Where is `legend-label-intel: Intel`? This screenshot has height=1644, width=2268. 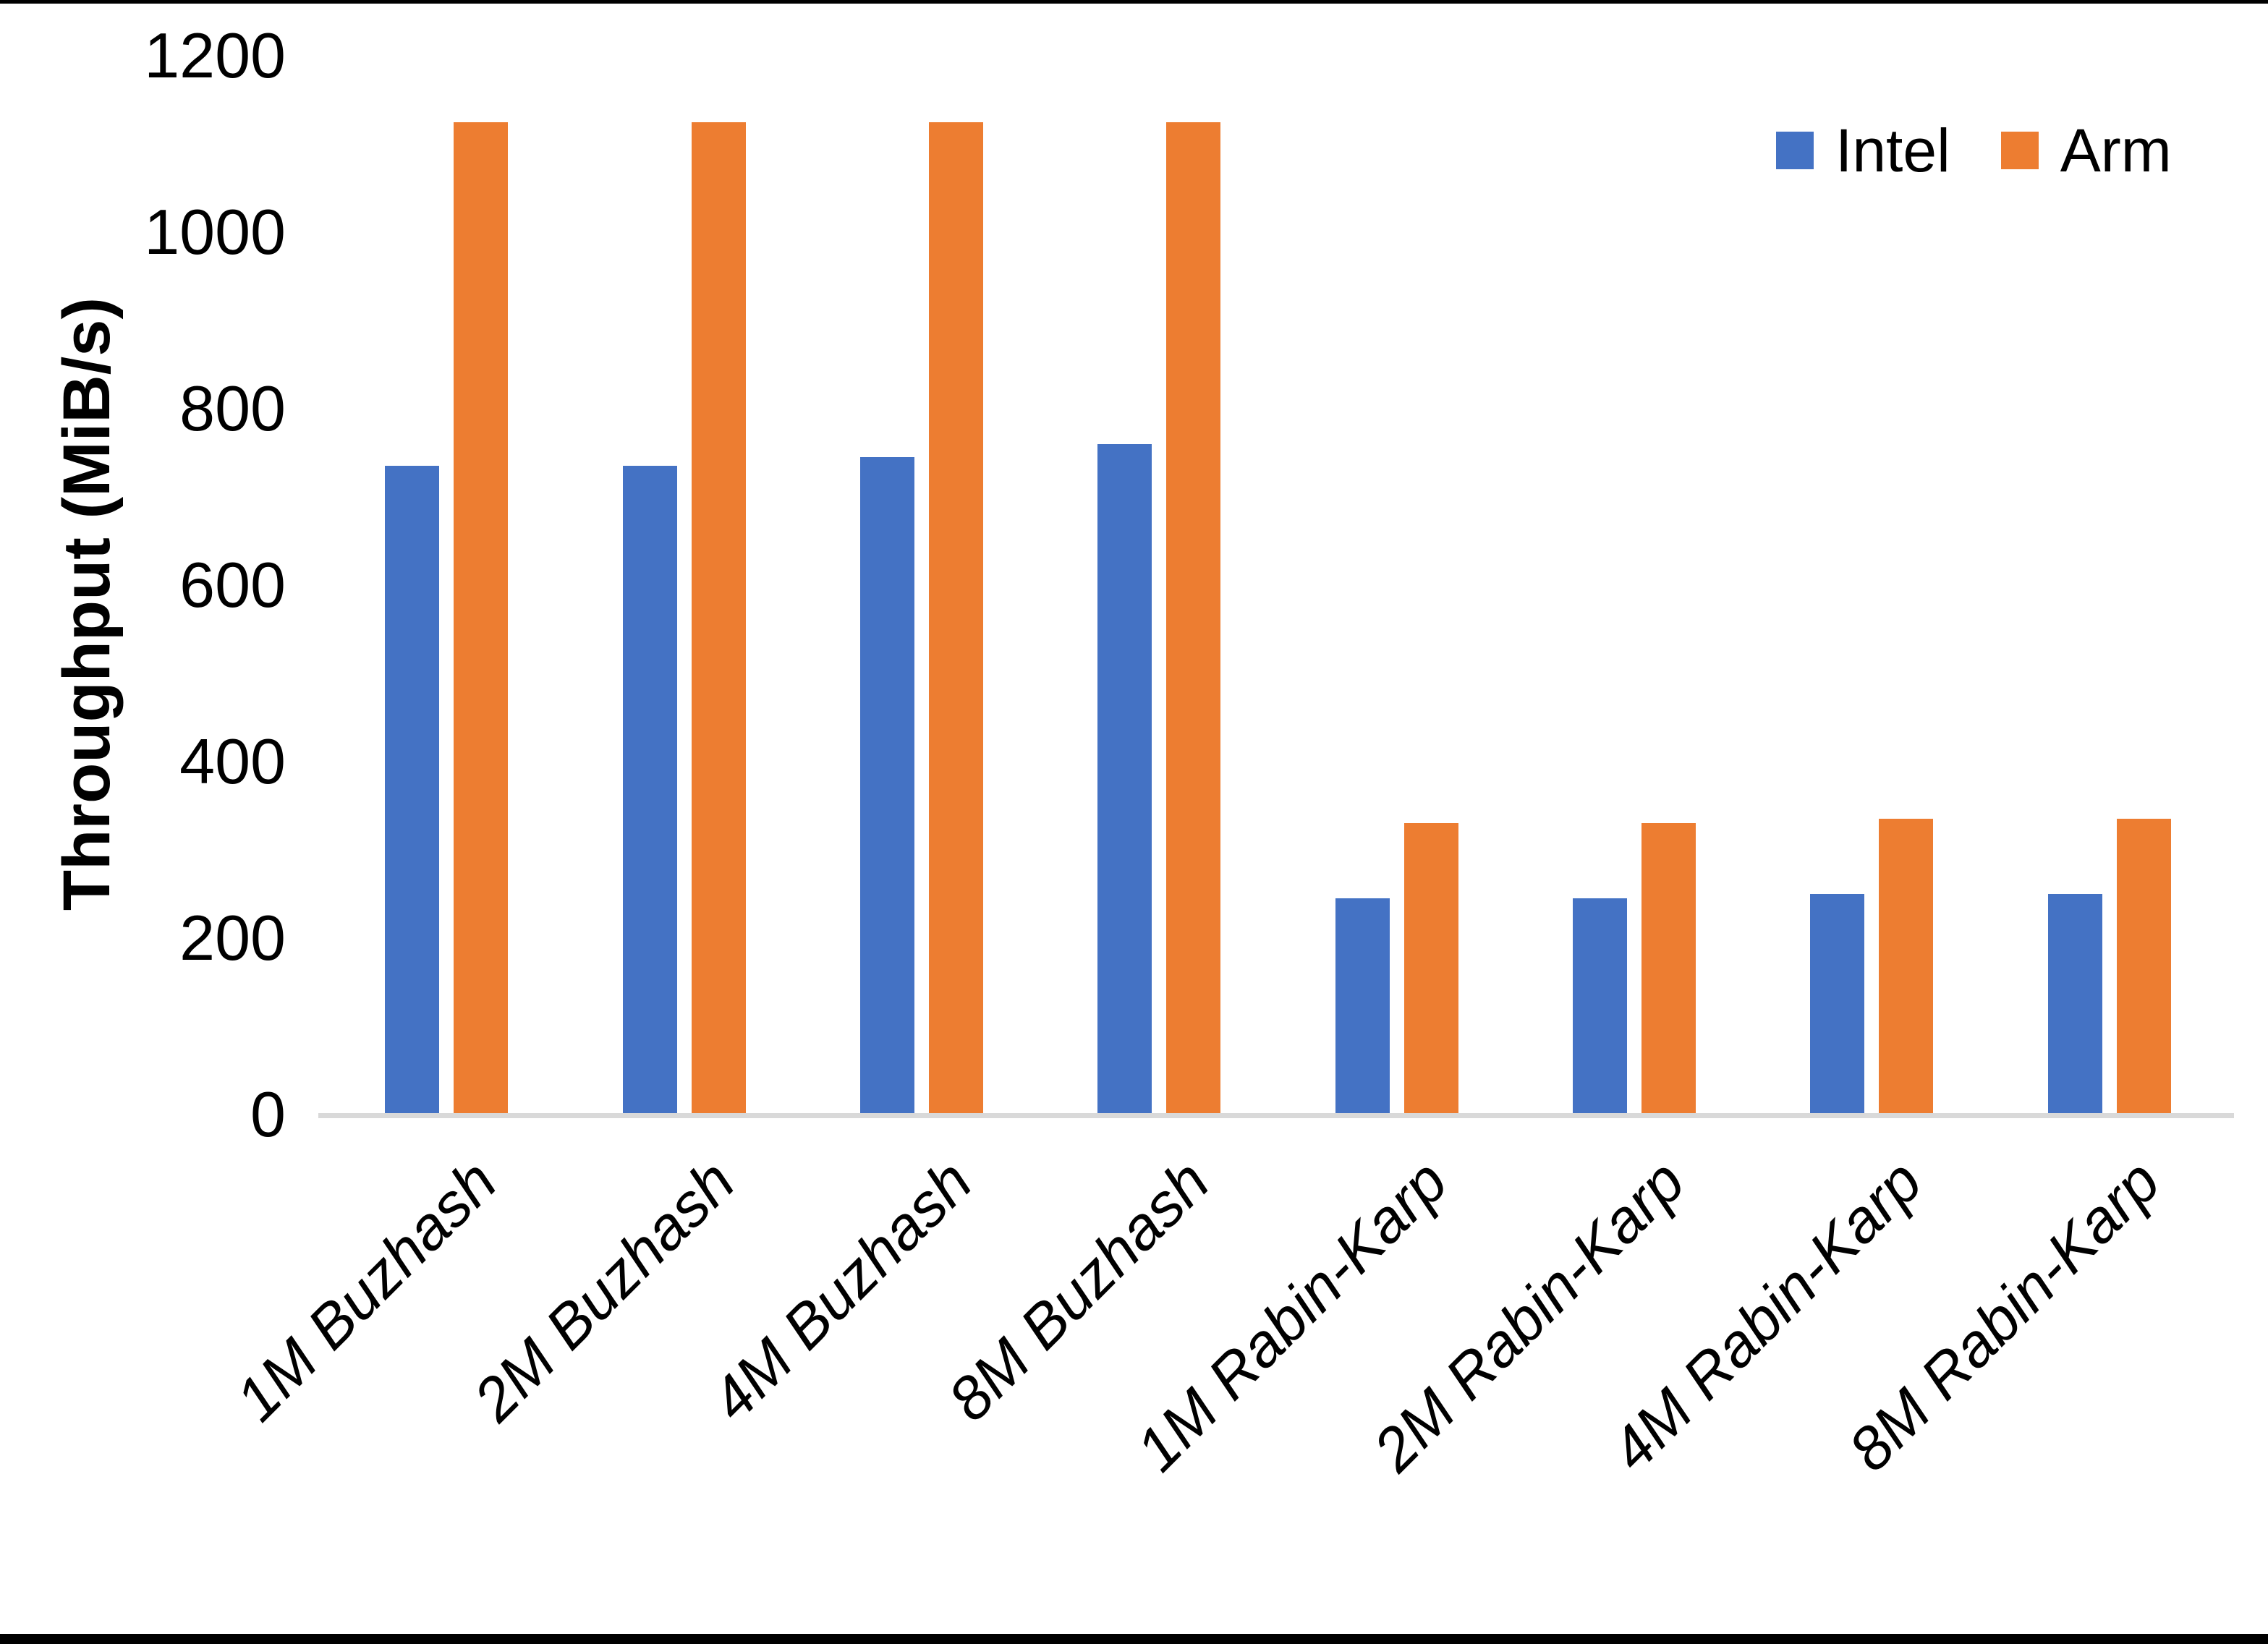
legend-label-intel: Intel is located at coordinates (1892, 150).